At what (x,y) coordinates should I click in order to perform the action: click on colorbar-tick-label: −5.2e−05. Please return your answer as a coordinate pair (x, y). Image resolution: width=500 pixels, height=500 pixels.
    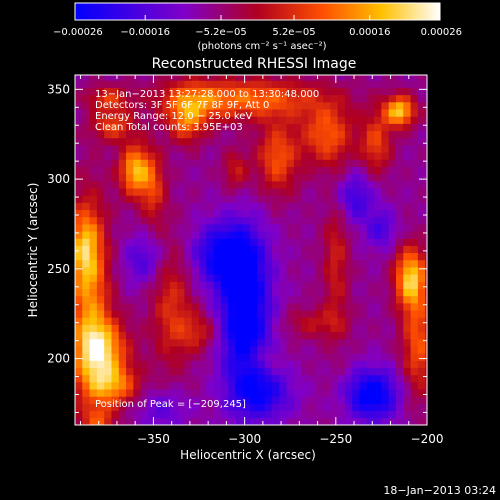
    Looking at the image, I should click on (221, 32).